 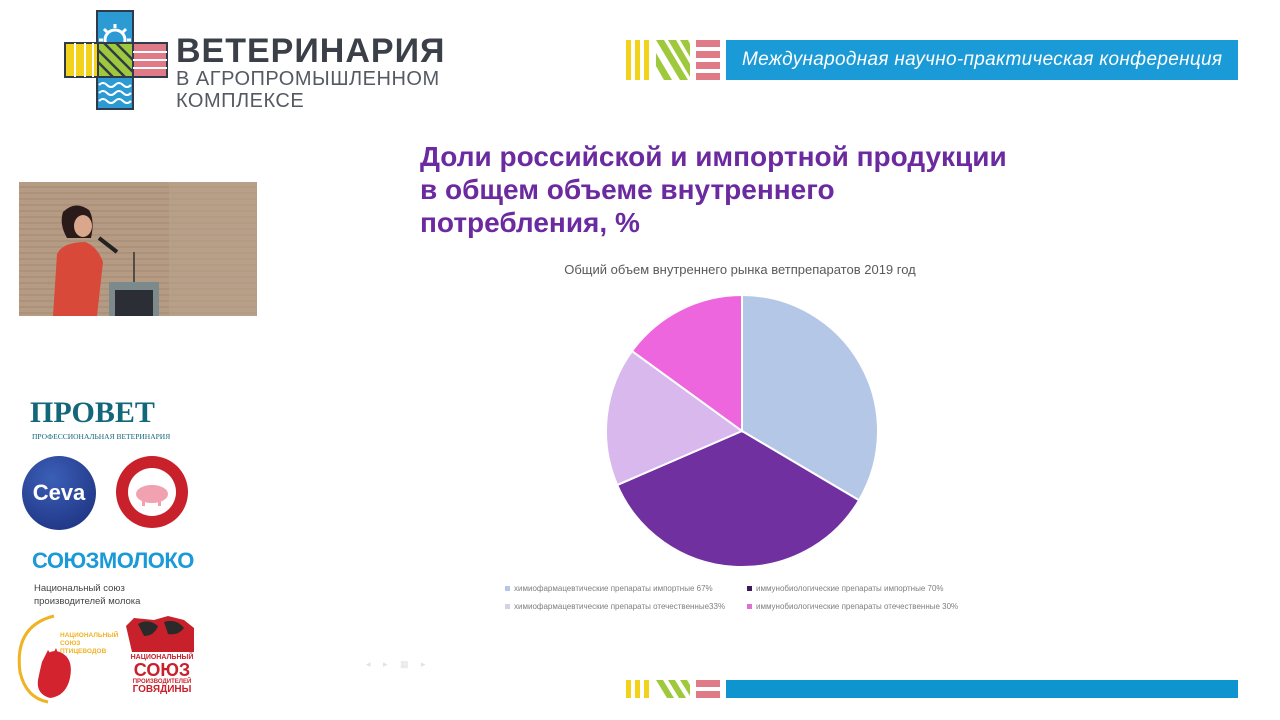 What do you see at coordinates (982, 689) in the screenshot?
I see `footer-bar` at bounding box center [982, 689].